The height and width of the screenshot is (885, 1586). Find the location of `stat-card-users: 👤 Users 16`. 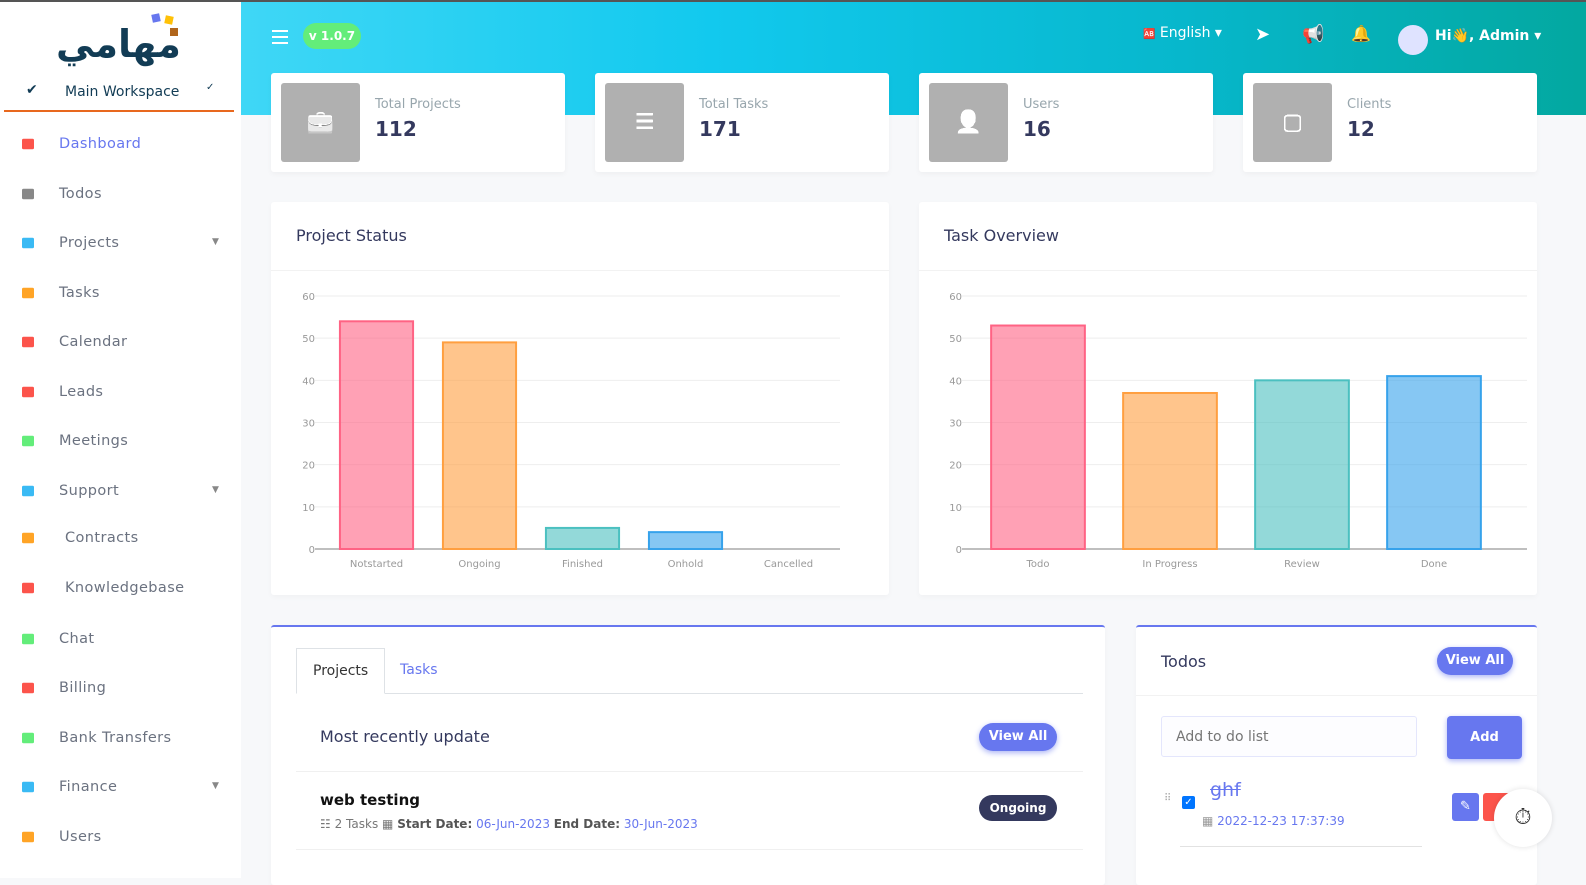

stat-card-users: 👤 Users 16 is located at coordinates (1066, 122).